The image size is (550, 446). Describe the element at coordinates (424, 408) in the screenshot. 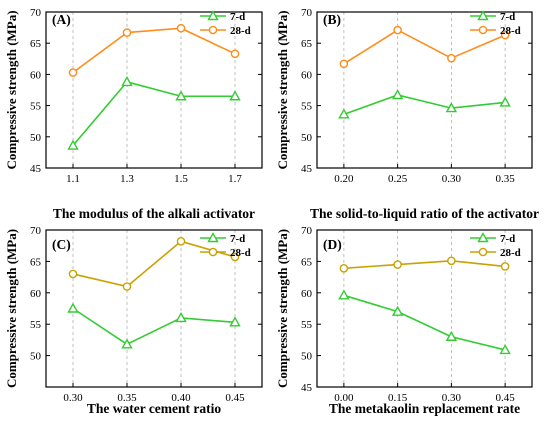

I see `x-axis-title: The metakaolin replacement rate` at that location.